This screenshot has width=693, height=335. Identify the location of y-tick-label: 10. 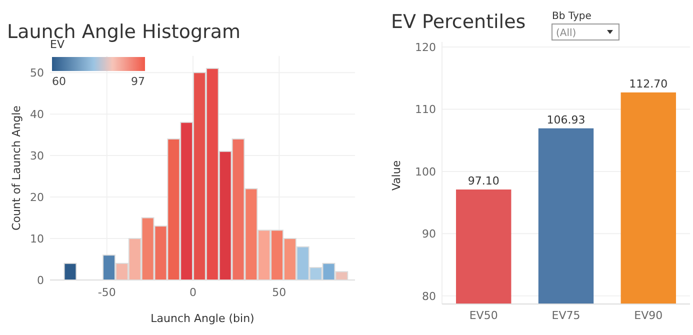
(37, 239).